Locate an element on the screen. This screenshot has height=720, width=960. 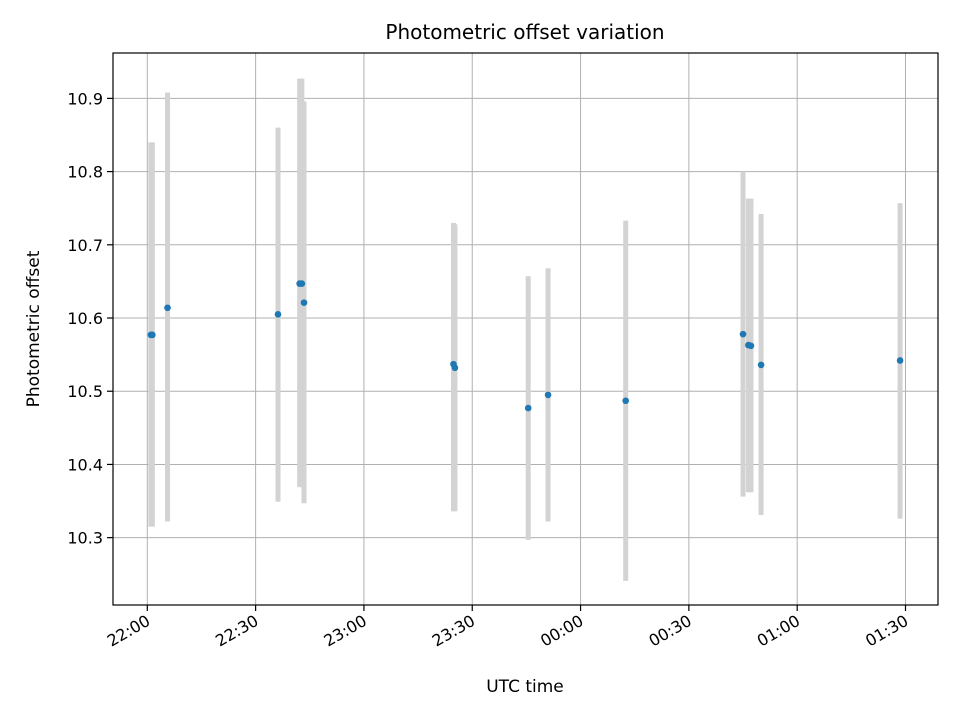
point-layer is located at coordinates (525, 346).